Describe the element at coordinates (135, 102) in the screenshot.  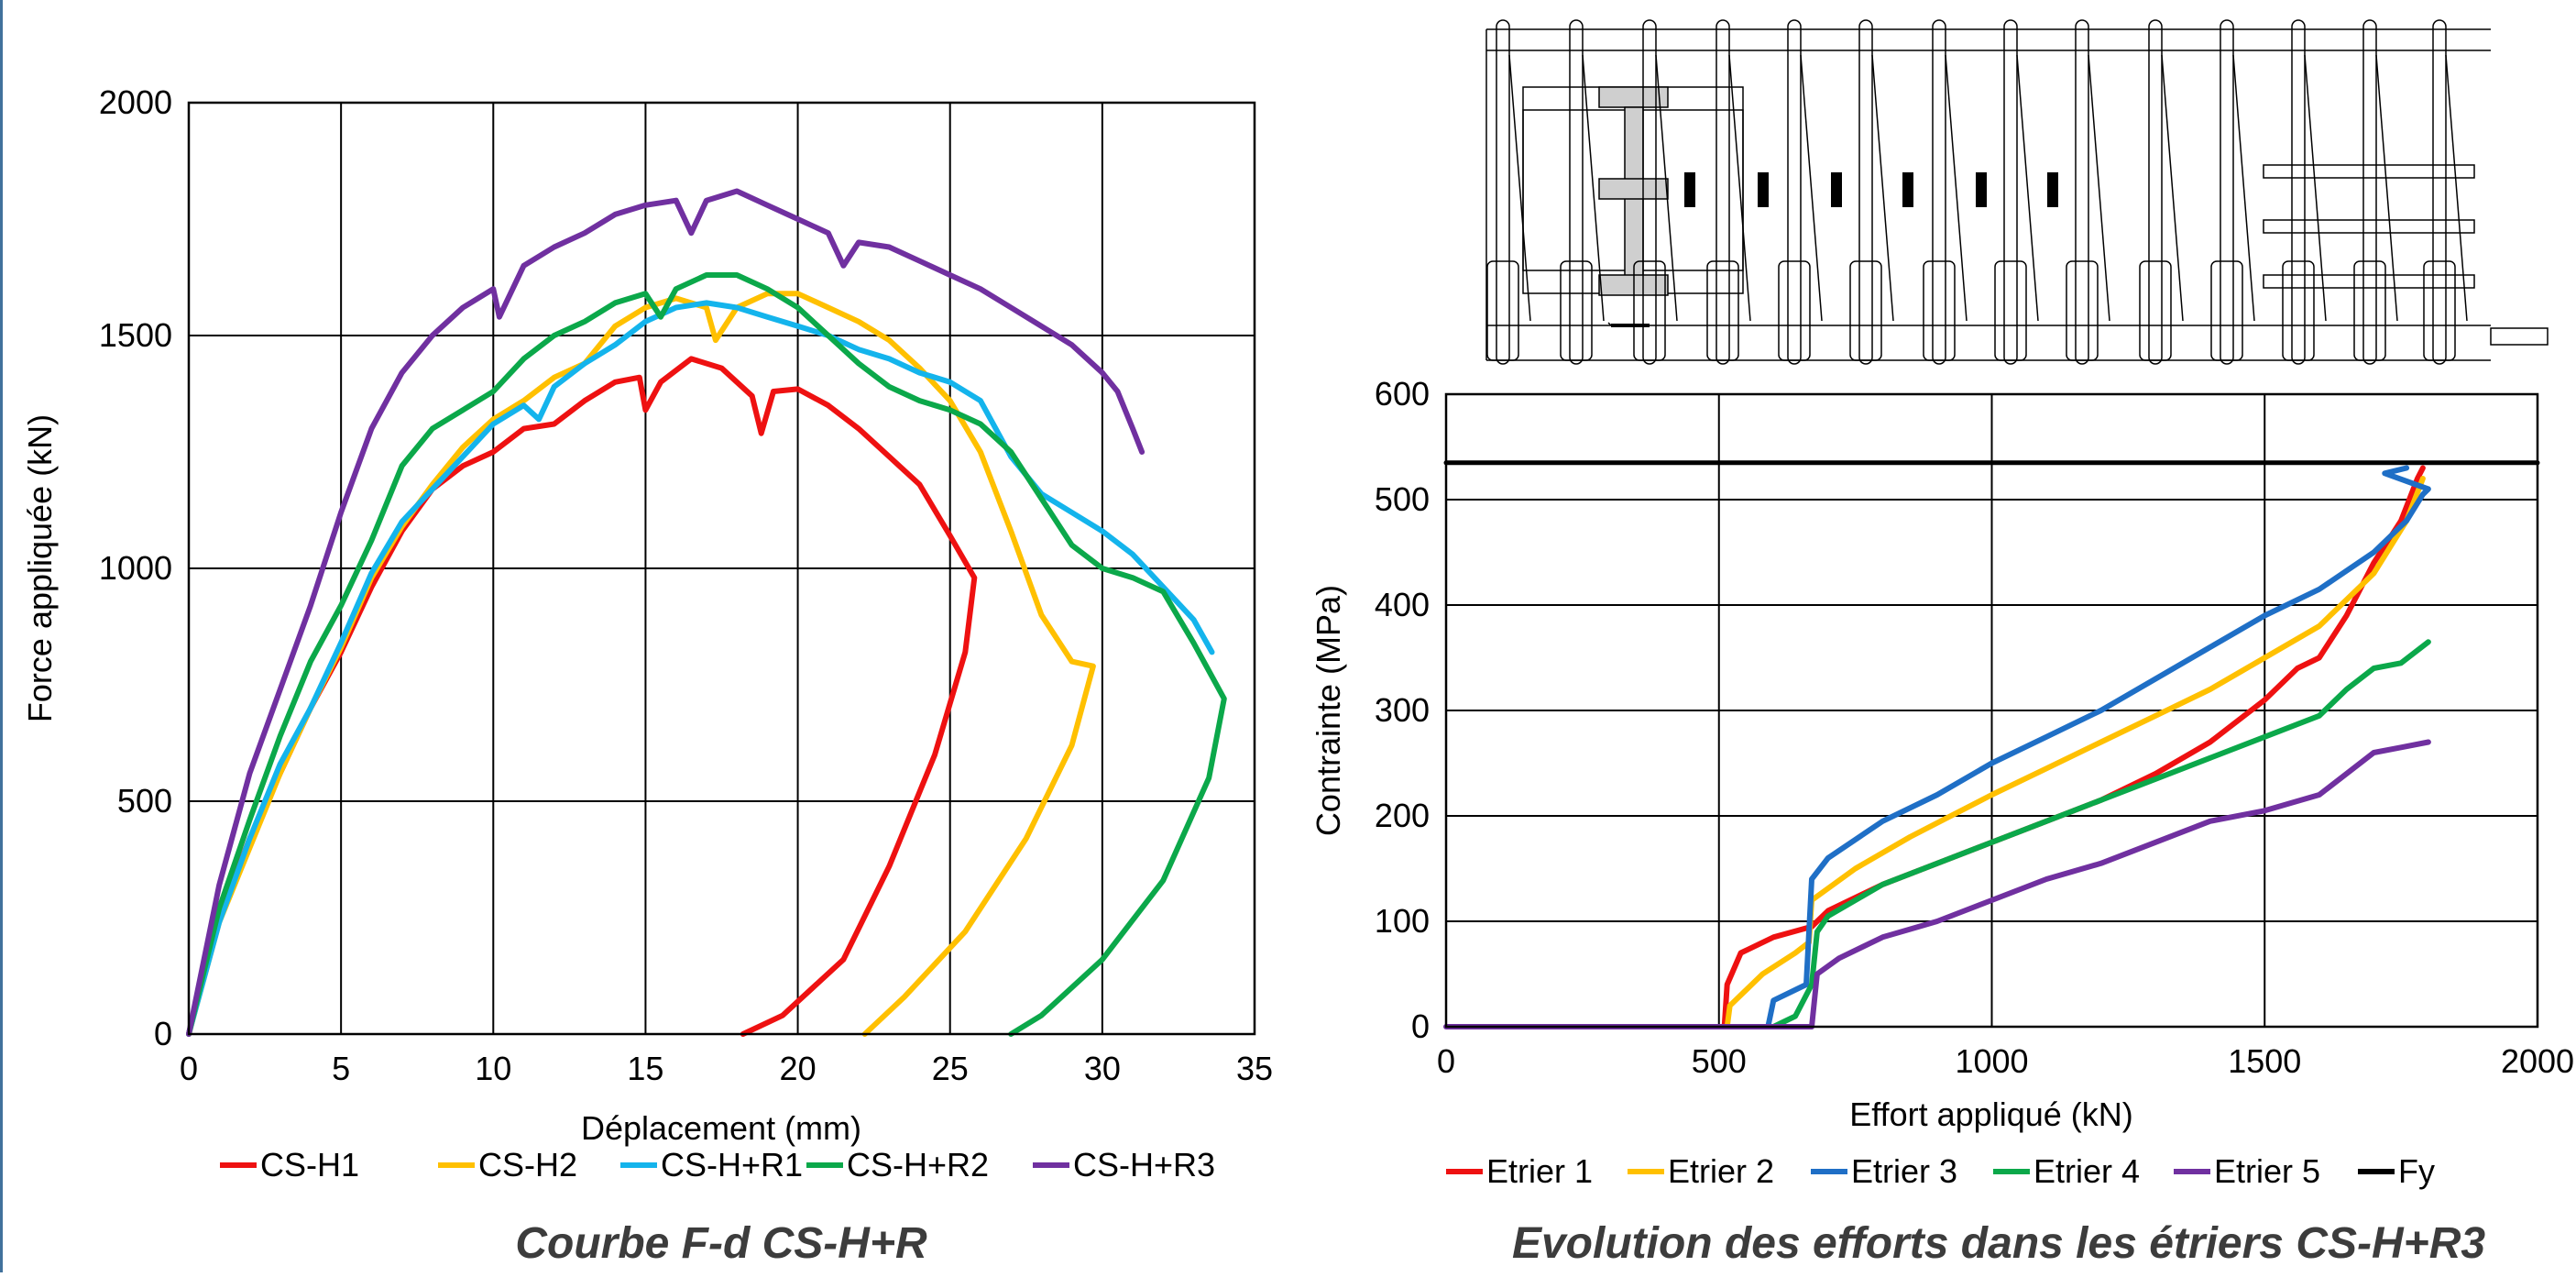
I see `y-tick-label: 2000` at that location.